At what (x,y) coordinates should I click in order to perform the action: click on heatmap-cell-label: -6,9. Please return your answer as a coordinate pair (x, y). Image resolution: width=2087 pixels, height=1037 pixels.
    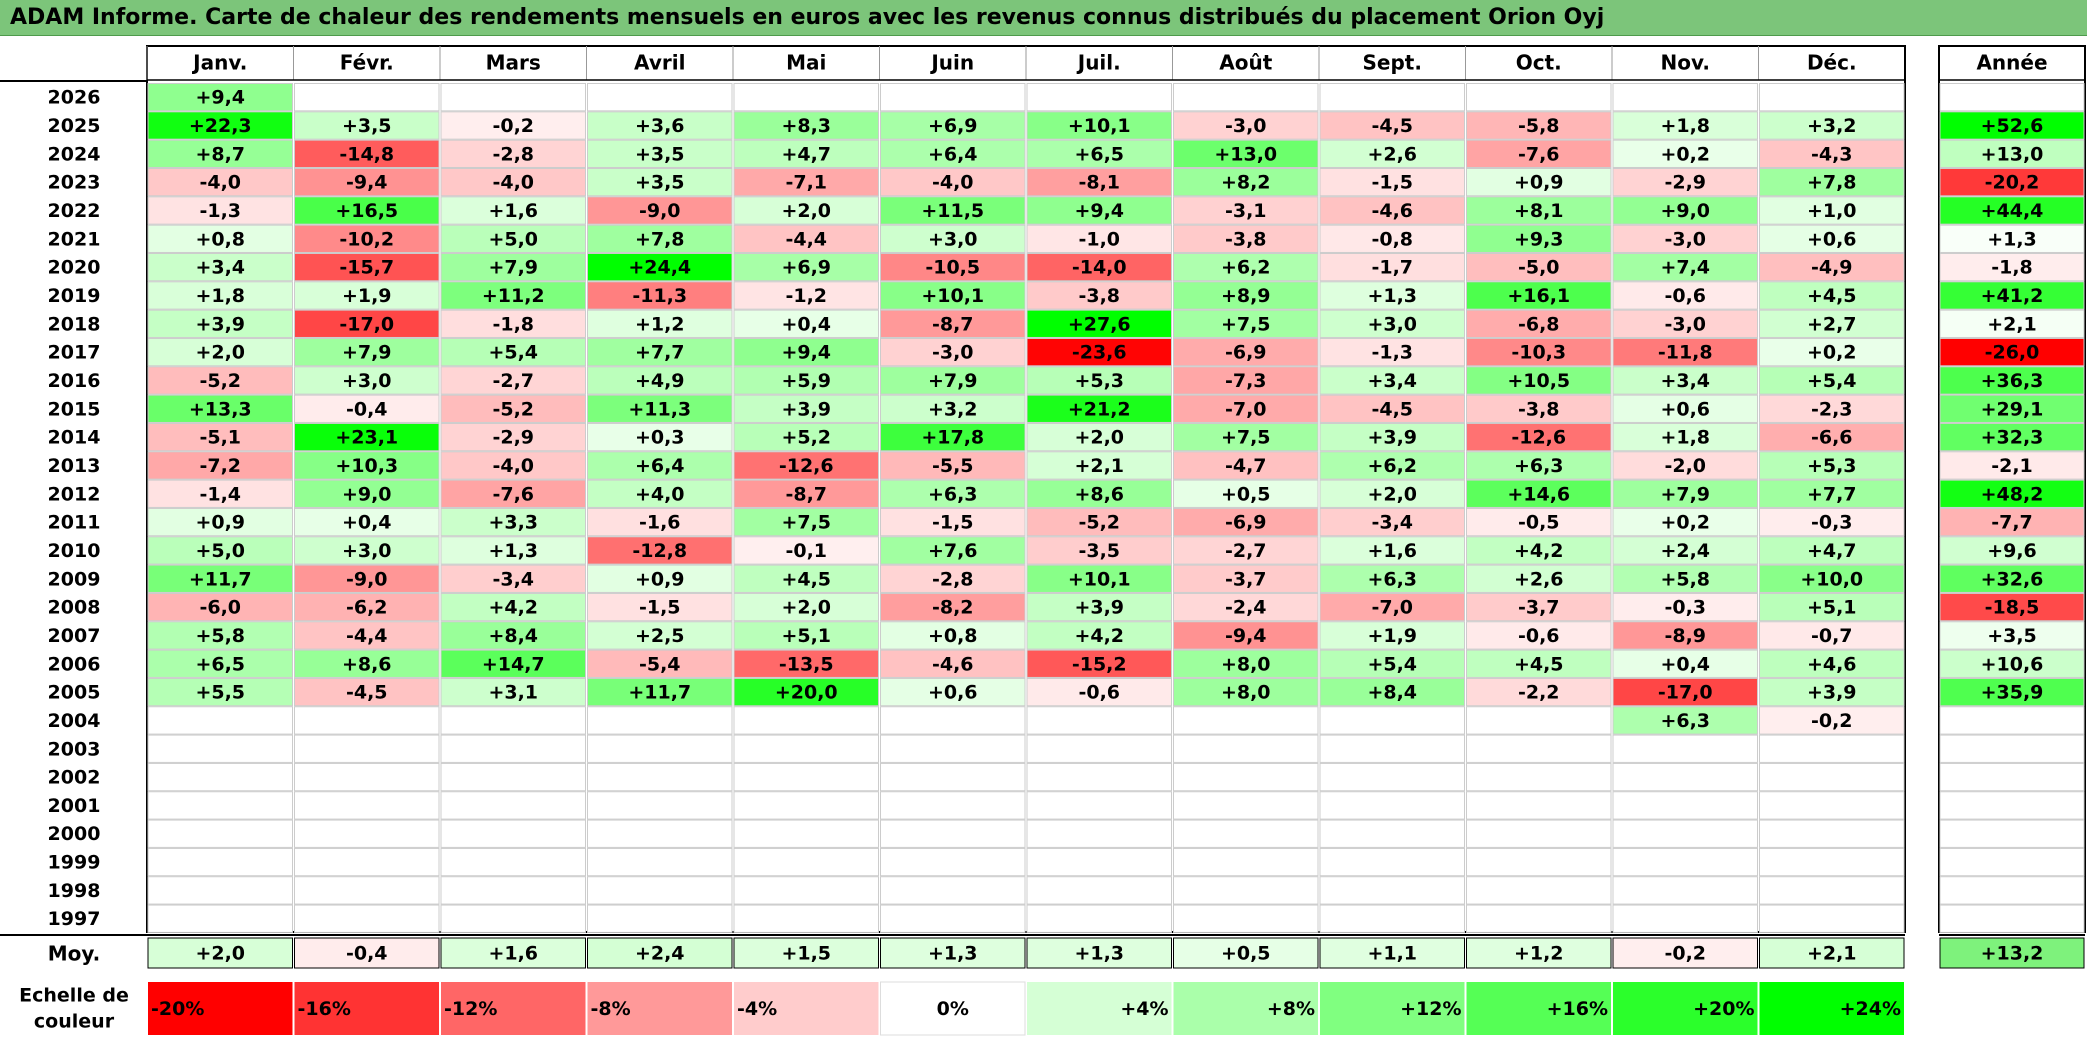
    Looking at the image, I should click on (1246, 353).